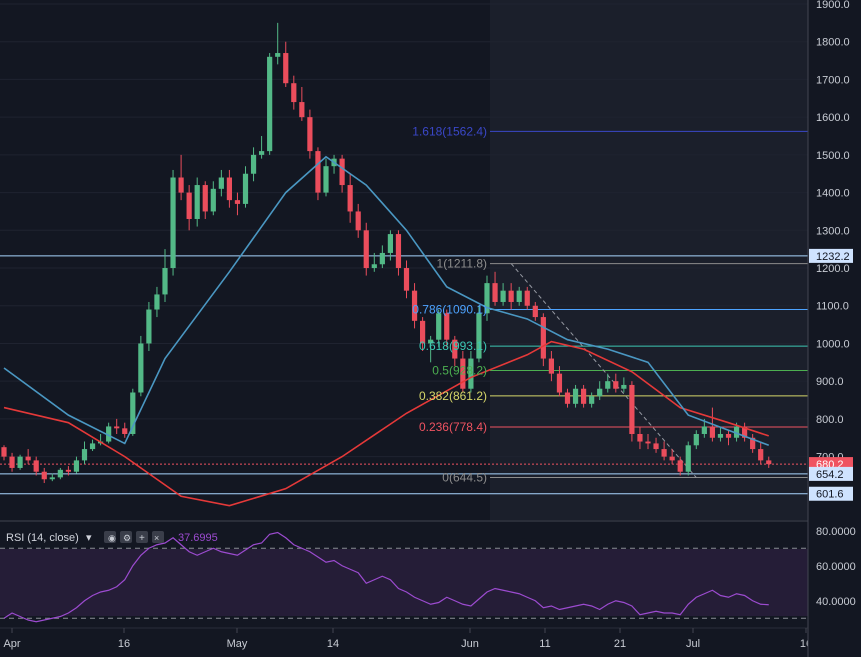 The image size is (861, 657). What do you see at coordinates (404, 642) in the screenshot?
I see `time-axis` at bounding box center [404, 642].